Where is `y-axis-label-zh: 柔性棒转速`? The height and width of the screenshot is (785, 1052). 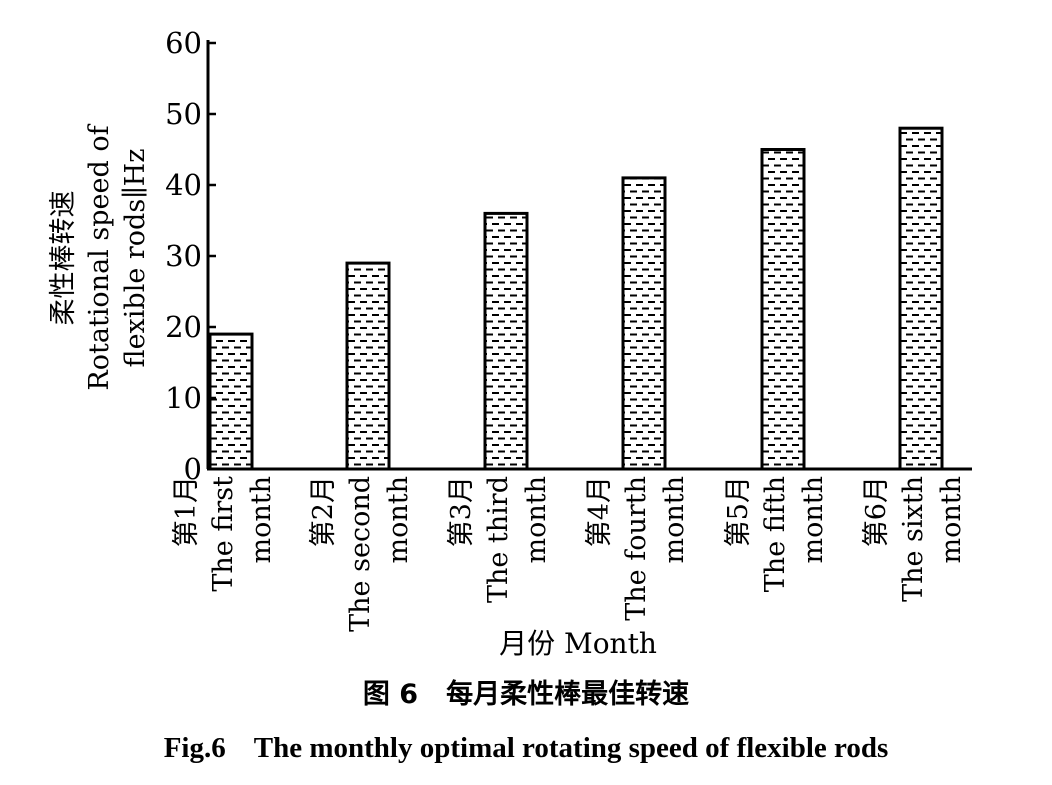 y-axis-label-zh: 柔性棒转速 is located at coordinates (63, 258).